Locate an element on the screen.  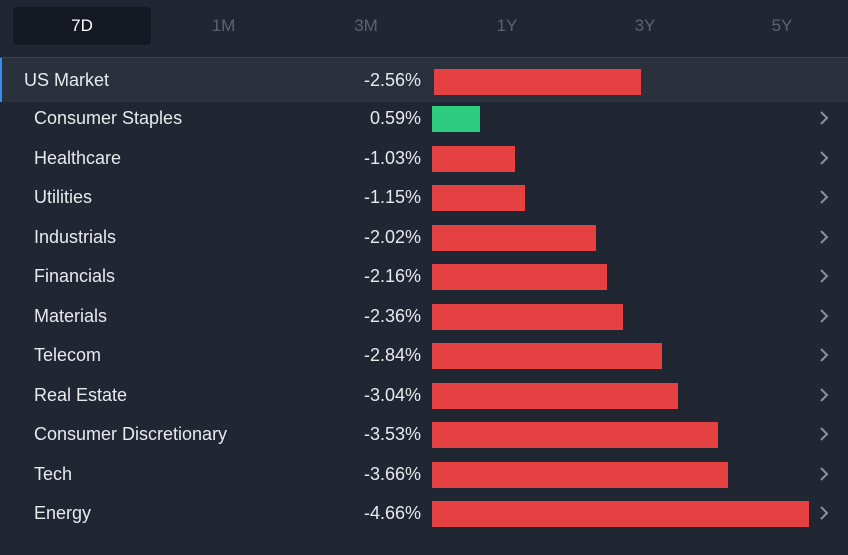
sector-change-value: -3.66% is located at coordinates (392, 473).